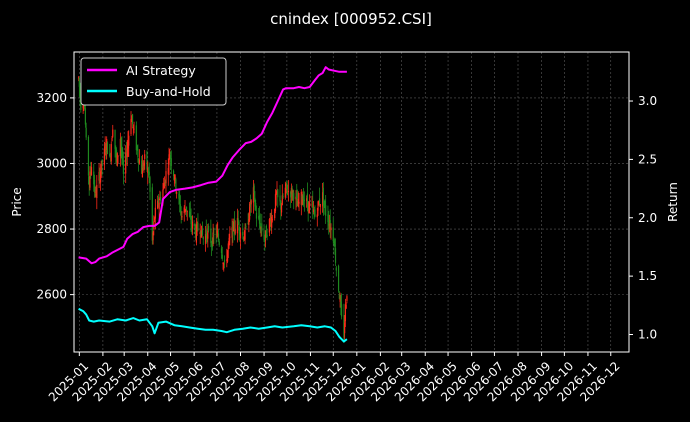  What do you see at coordinates (673, 202) in the screenshot?
I see `y-axis-label-right: Return` at bounding box center [673, 202].